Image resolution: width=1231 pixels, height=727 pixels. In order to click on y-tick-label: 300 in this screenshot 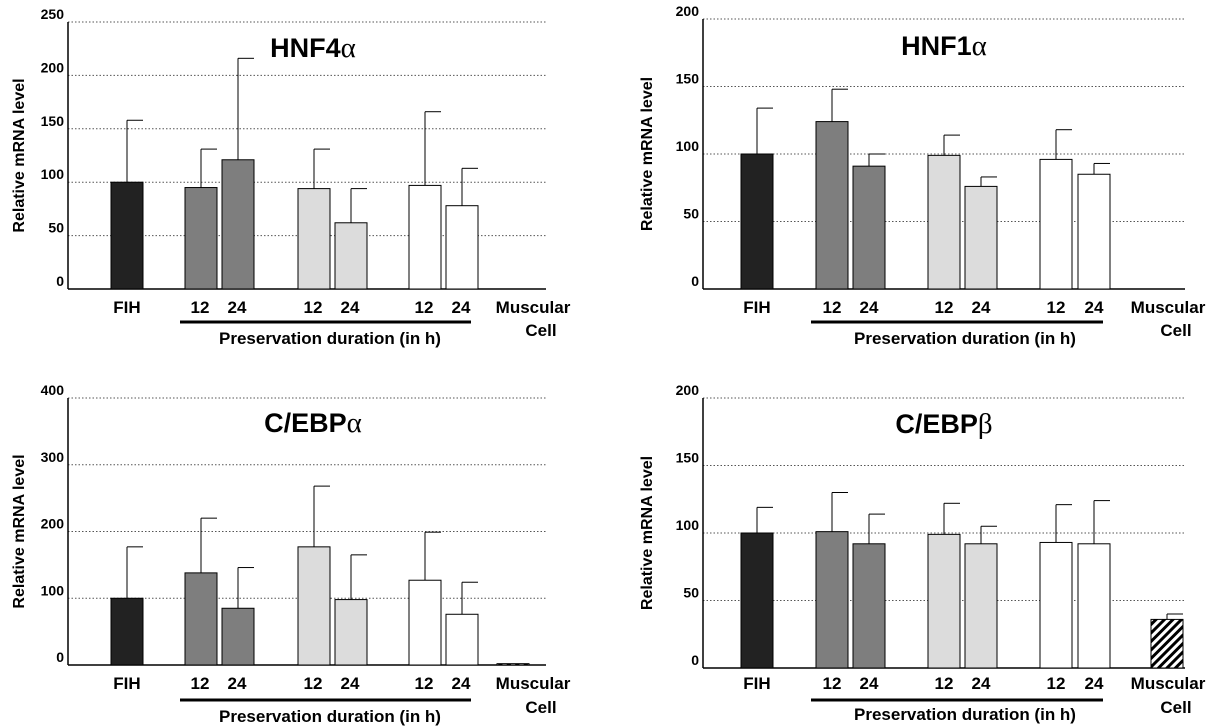, I will do `click(53, 457)`.